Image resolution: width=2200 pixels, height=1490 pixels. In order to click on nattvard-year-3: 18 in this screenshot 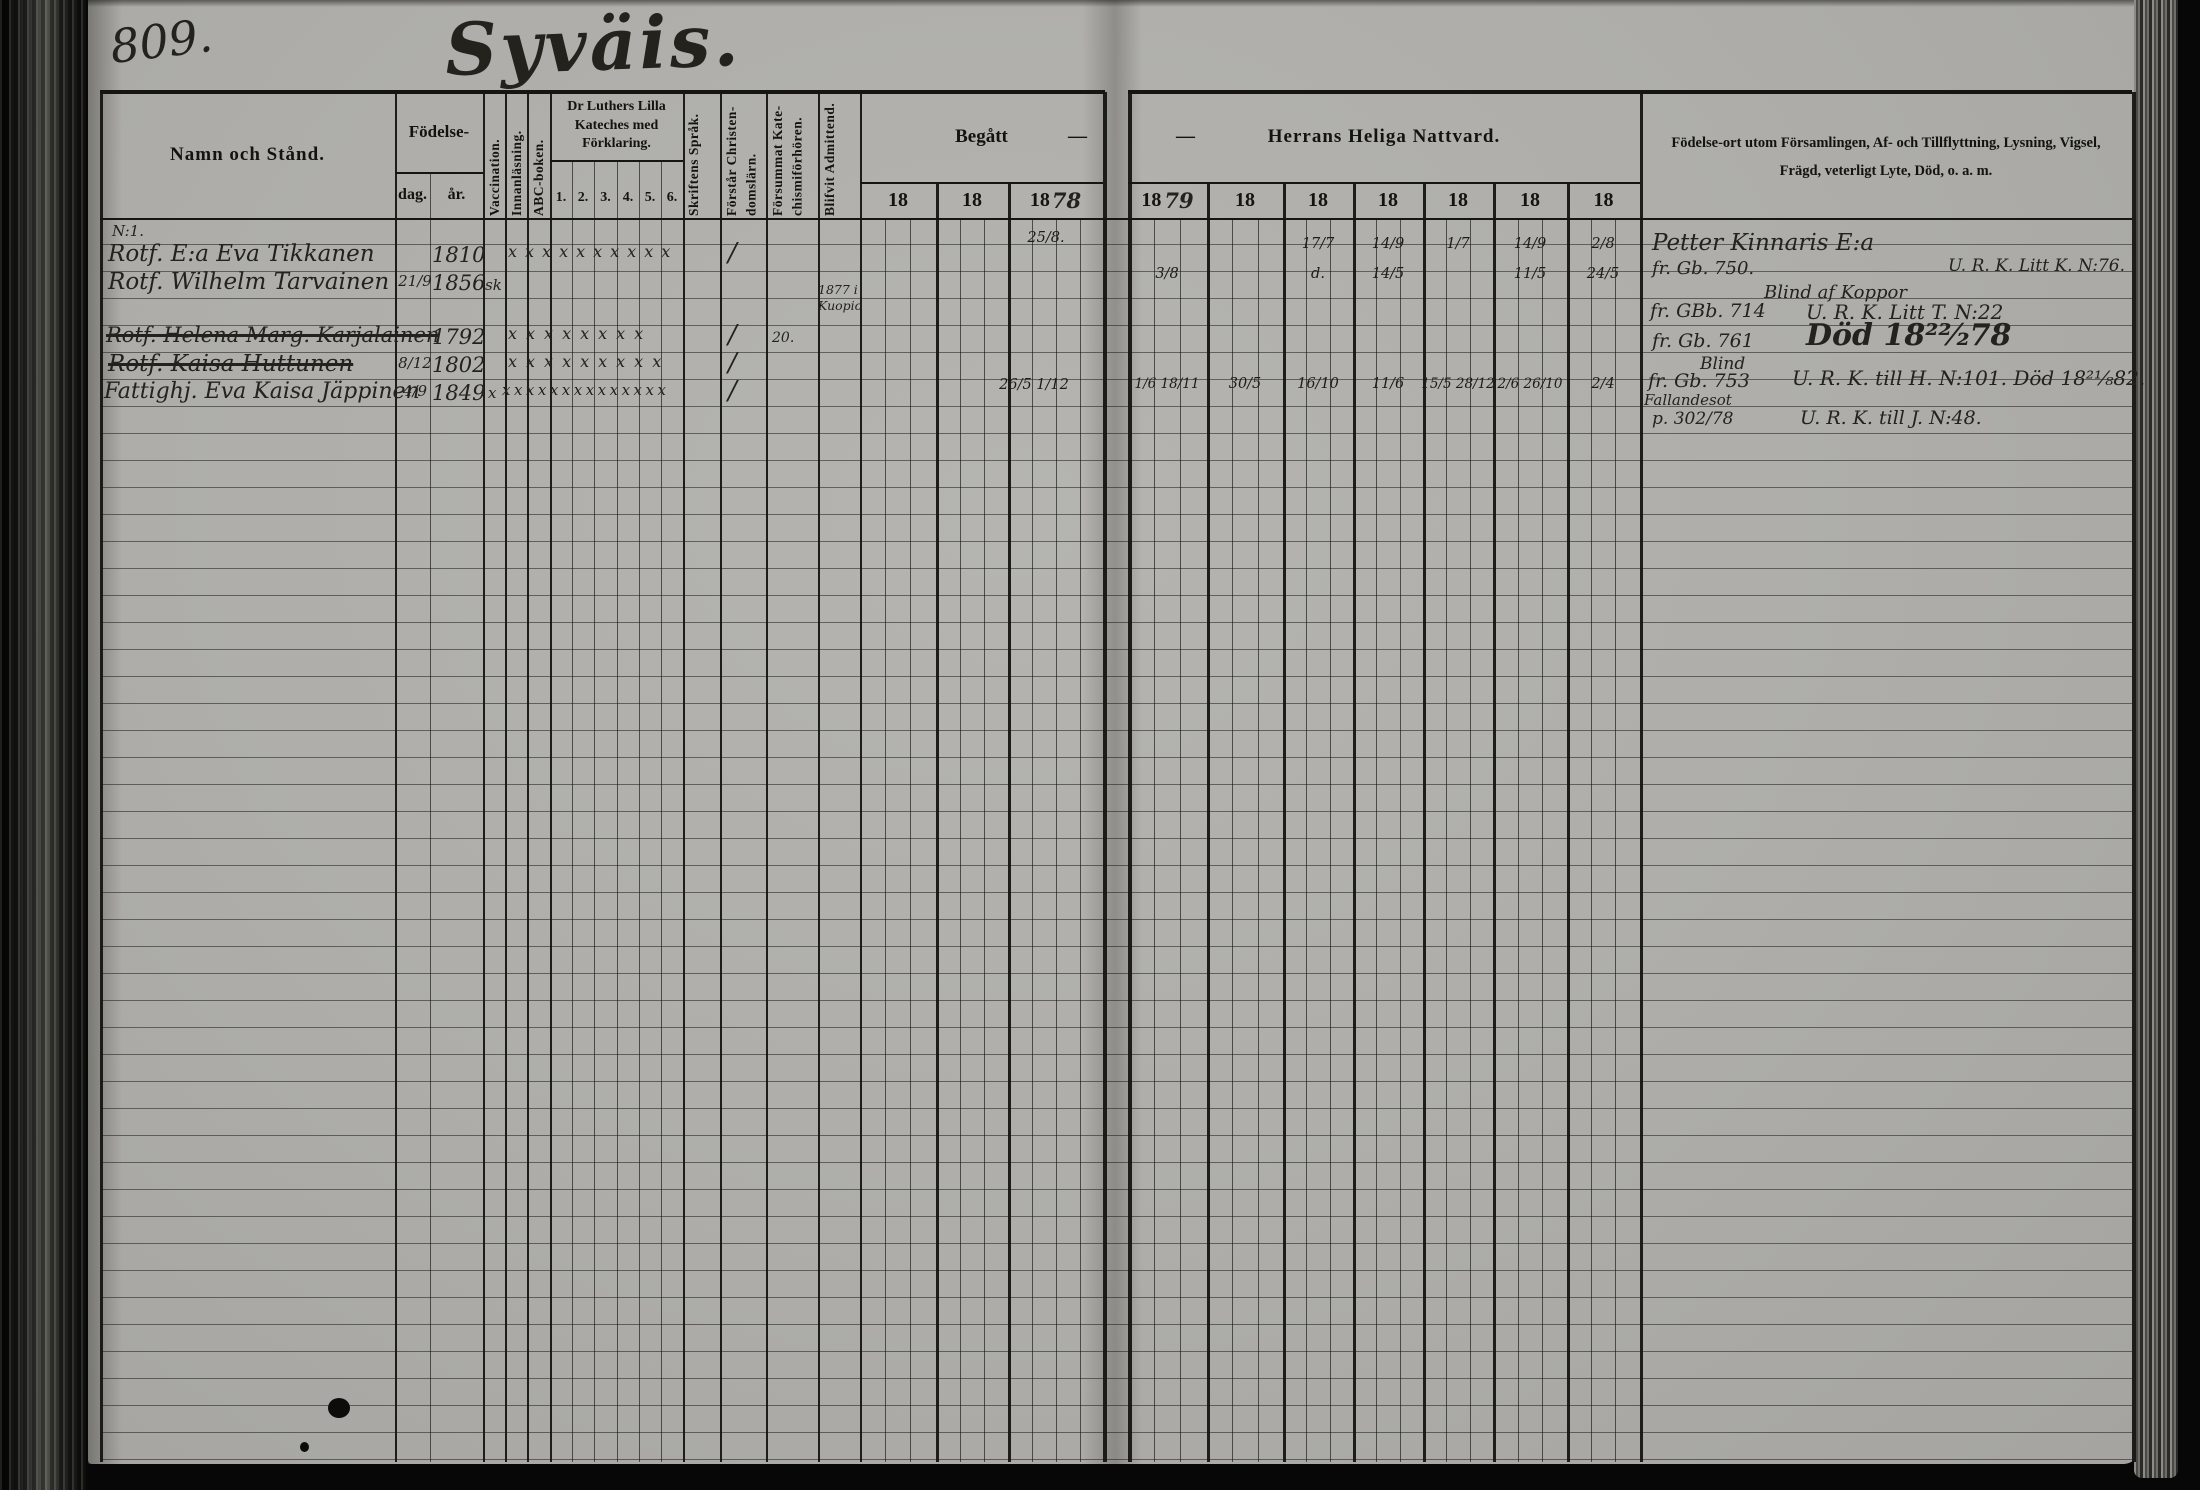, I will do `click(1318, 200)`.